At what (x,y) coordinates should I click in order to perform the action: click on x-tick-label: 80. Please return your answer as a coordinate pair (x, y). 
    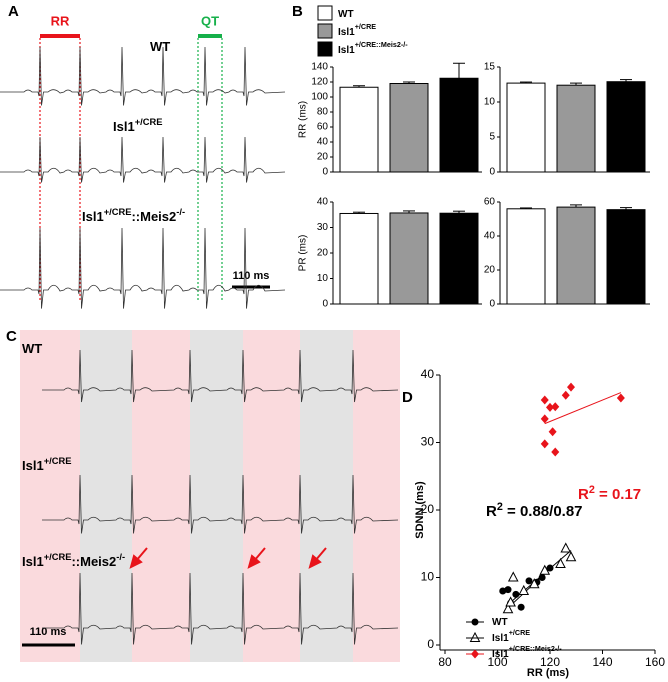
    Looking at the image, I should click on (445, 662).